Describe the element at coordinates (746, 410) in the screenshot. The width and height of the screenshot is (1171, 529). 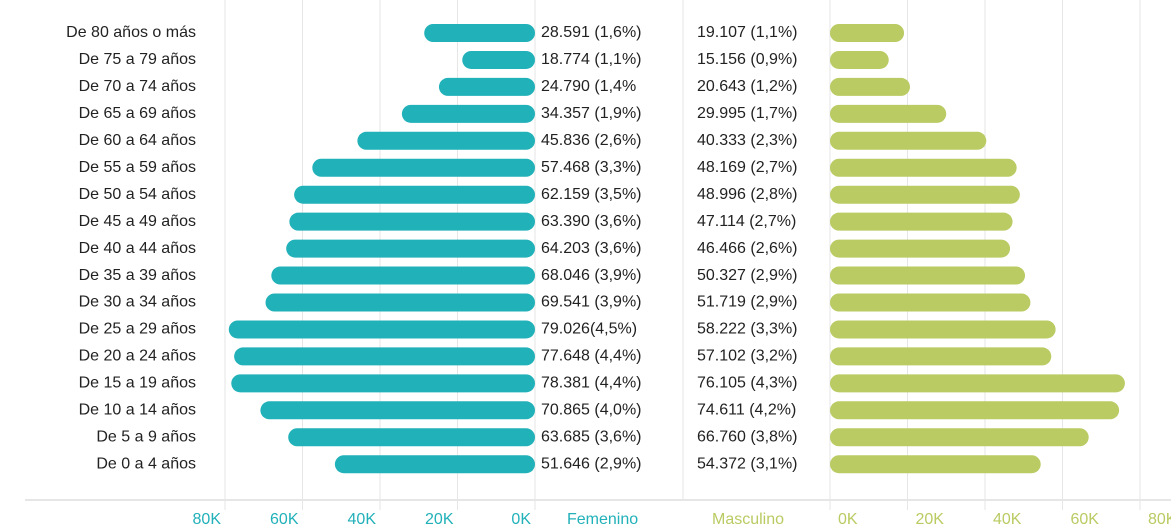
I see `value-label: 74.611 (4,2%)` at that location.